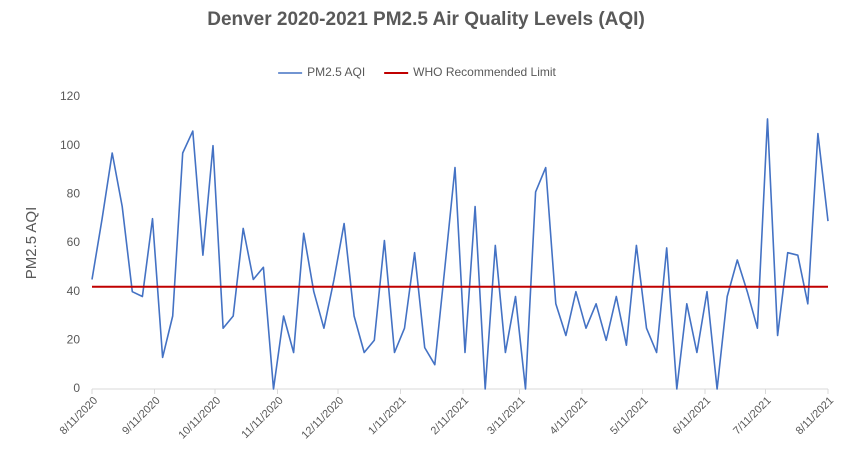 The width and height of the screenshot is (853, 453). Describe the element at coordinates (569, 416) in the screenshot. I see `x-tick-label: 4/11/2021` at that location.